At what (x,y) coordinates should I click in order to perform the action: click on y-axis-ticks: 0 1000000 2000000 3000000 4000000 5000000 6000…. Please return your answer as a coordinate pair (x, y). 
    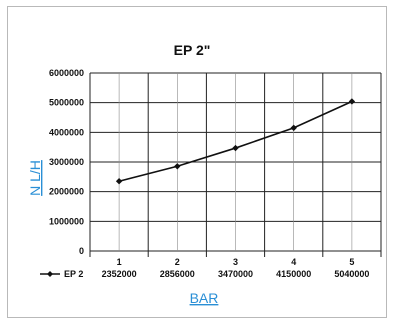
    Looking at the image, I should click on (66, 162).